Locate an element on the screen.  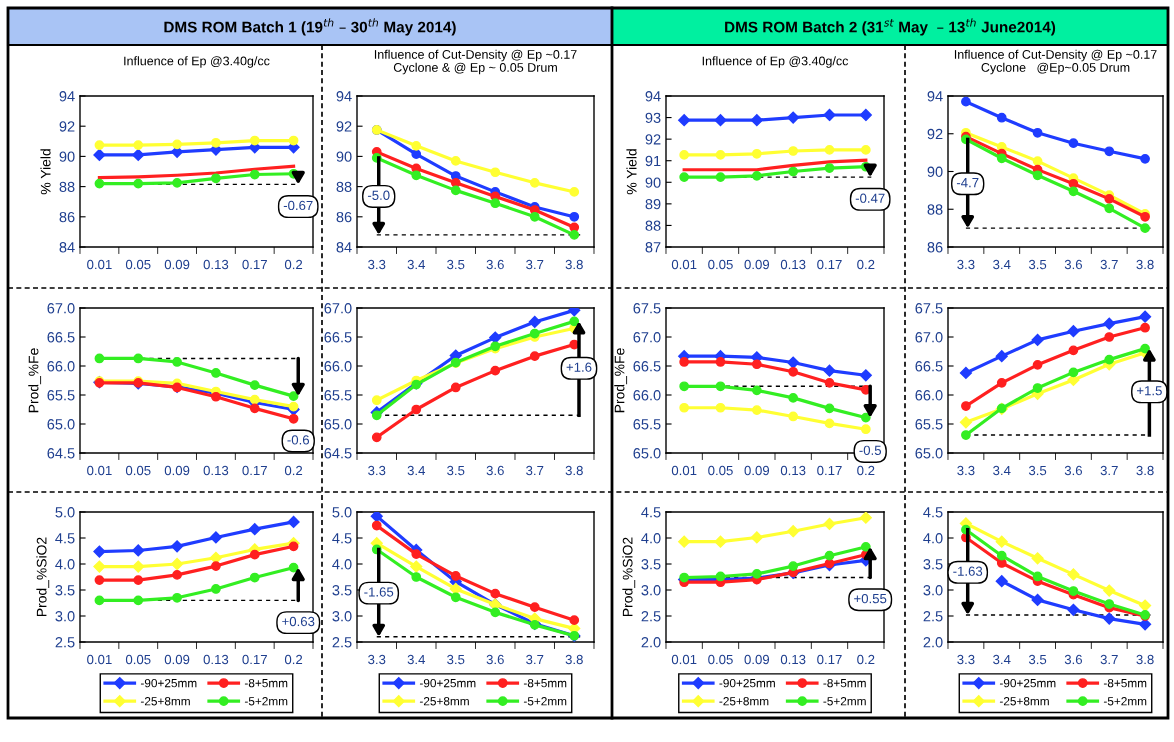
annotation: -4.7 is located at coordinates (967, 183).